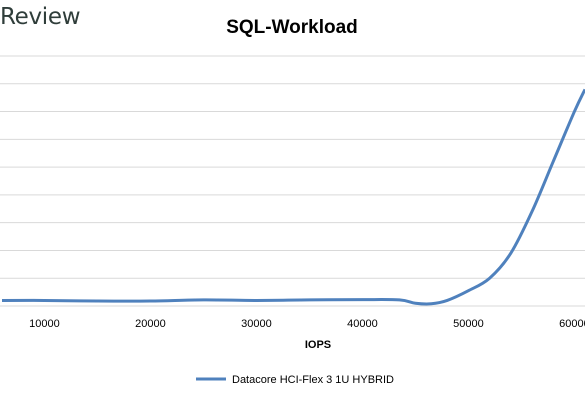 This screenshot has height=401, width=585. I want to click on legend-entry: Datacore HCI-Flex 3 1U HYBRID, so click(313, 380).